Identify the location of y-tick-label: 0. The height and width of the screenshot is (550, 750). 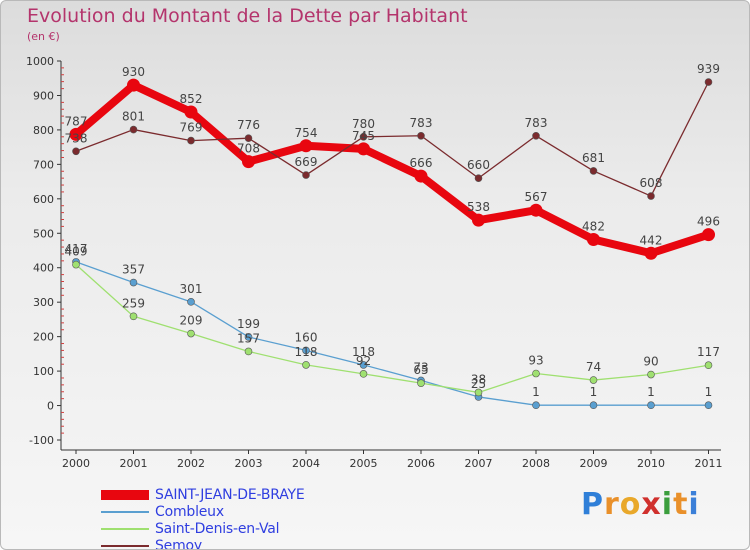
(50, 406).